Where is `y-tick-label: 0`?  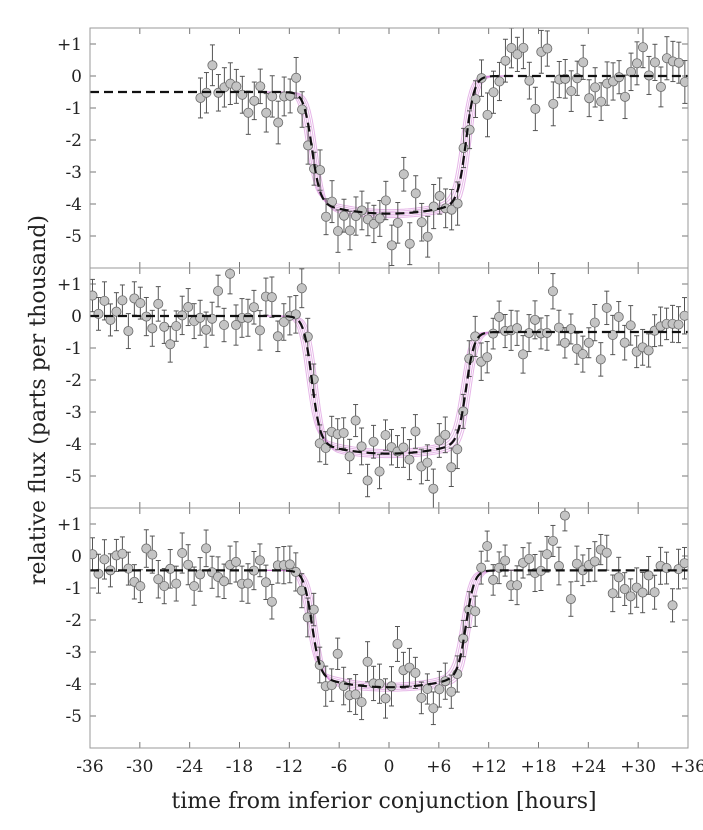
y-tick-label: 0 is located at coordinates (76, 557).